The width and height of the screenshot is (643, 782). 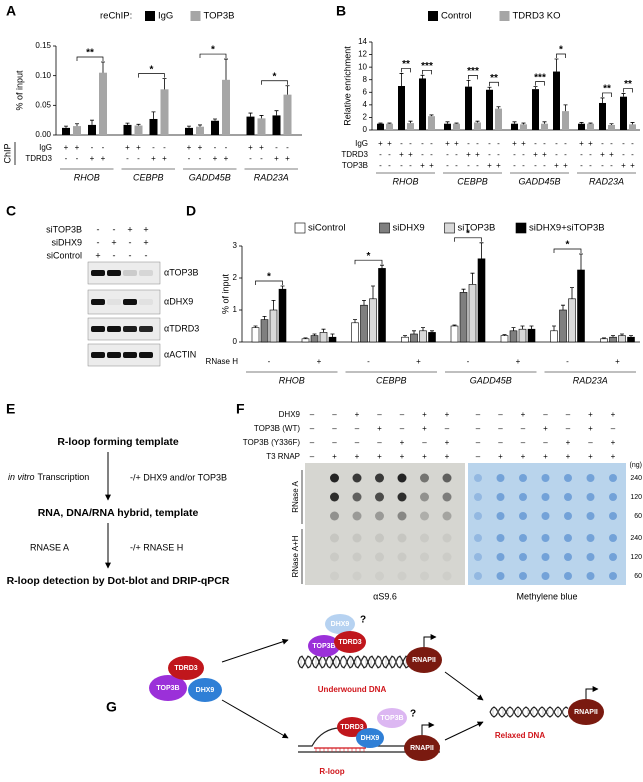 What do you see at coordinates (413, 714) in the screenshot?
I see `query-mark: ?` at bounding box center [413, 714].